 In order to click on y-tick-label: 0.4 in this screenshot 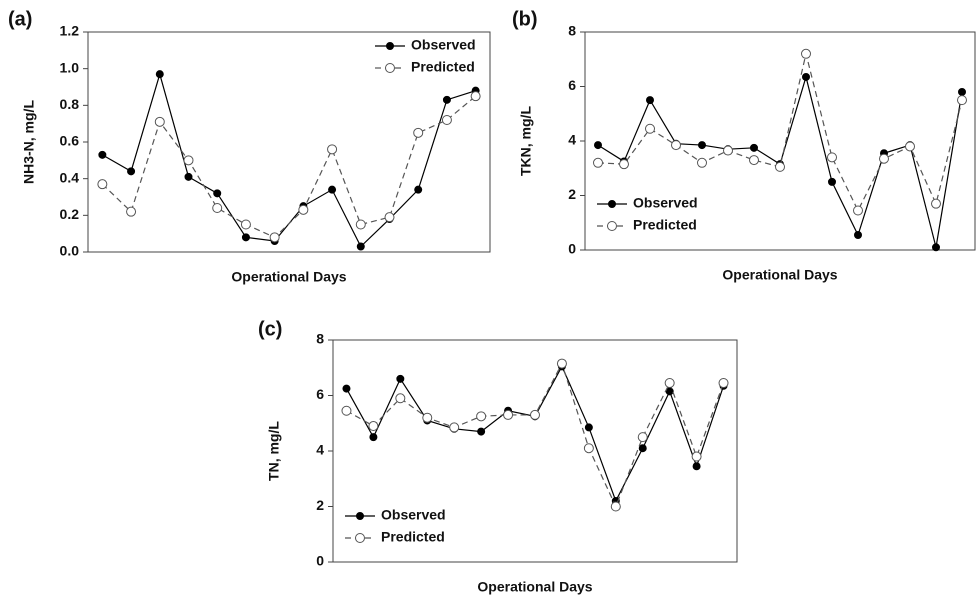, I will do `click(70, 177)`.